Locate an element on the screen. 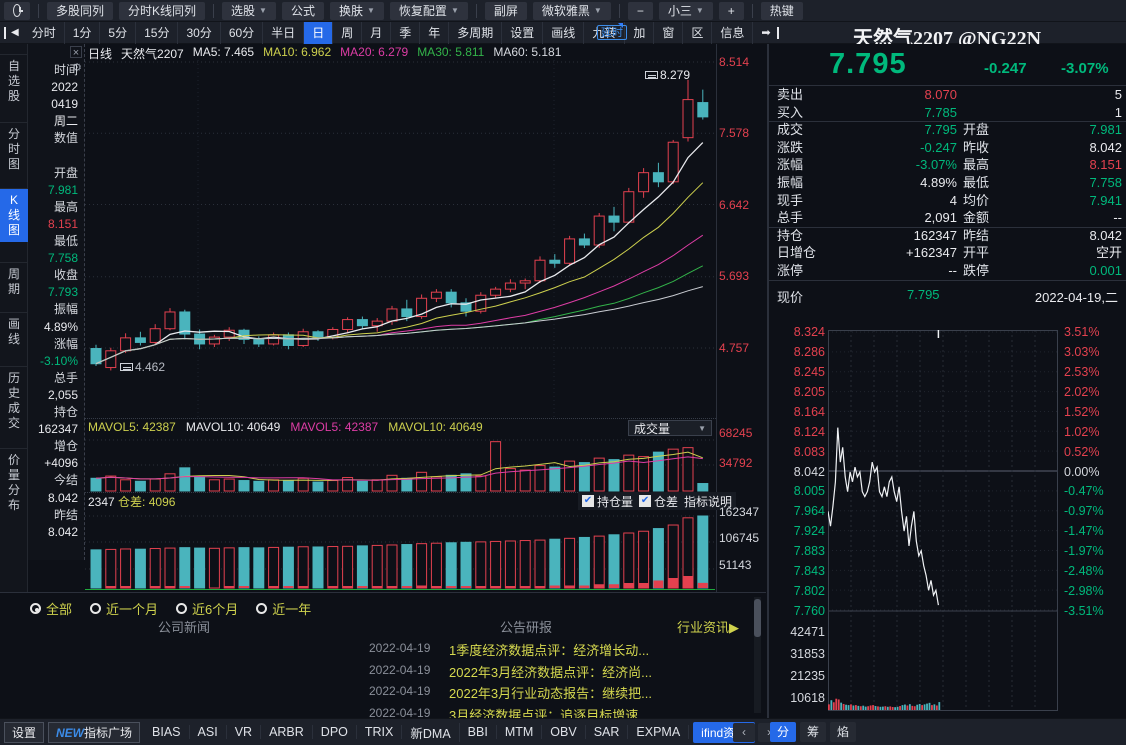 The image size is (1126, 745). top-toolbar: 多股同列 分时K线同列 选股 ▼ 公式 换肤 ▼ 恢复配置 ▼ 副屏 微软雅黑 ▼ − 小三 ▼ + 热键 is located at coordinates (563, 11).